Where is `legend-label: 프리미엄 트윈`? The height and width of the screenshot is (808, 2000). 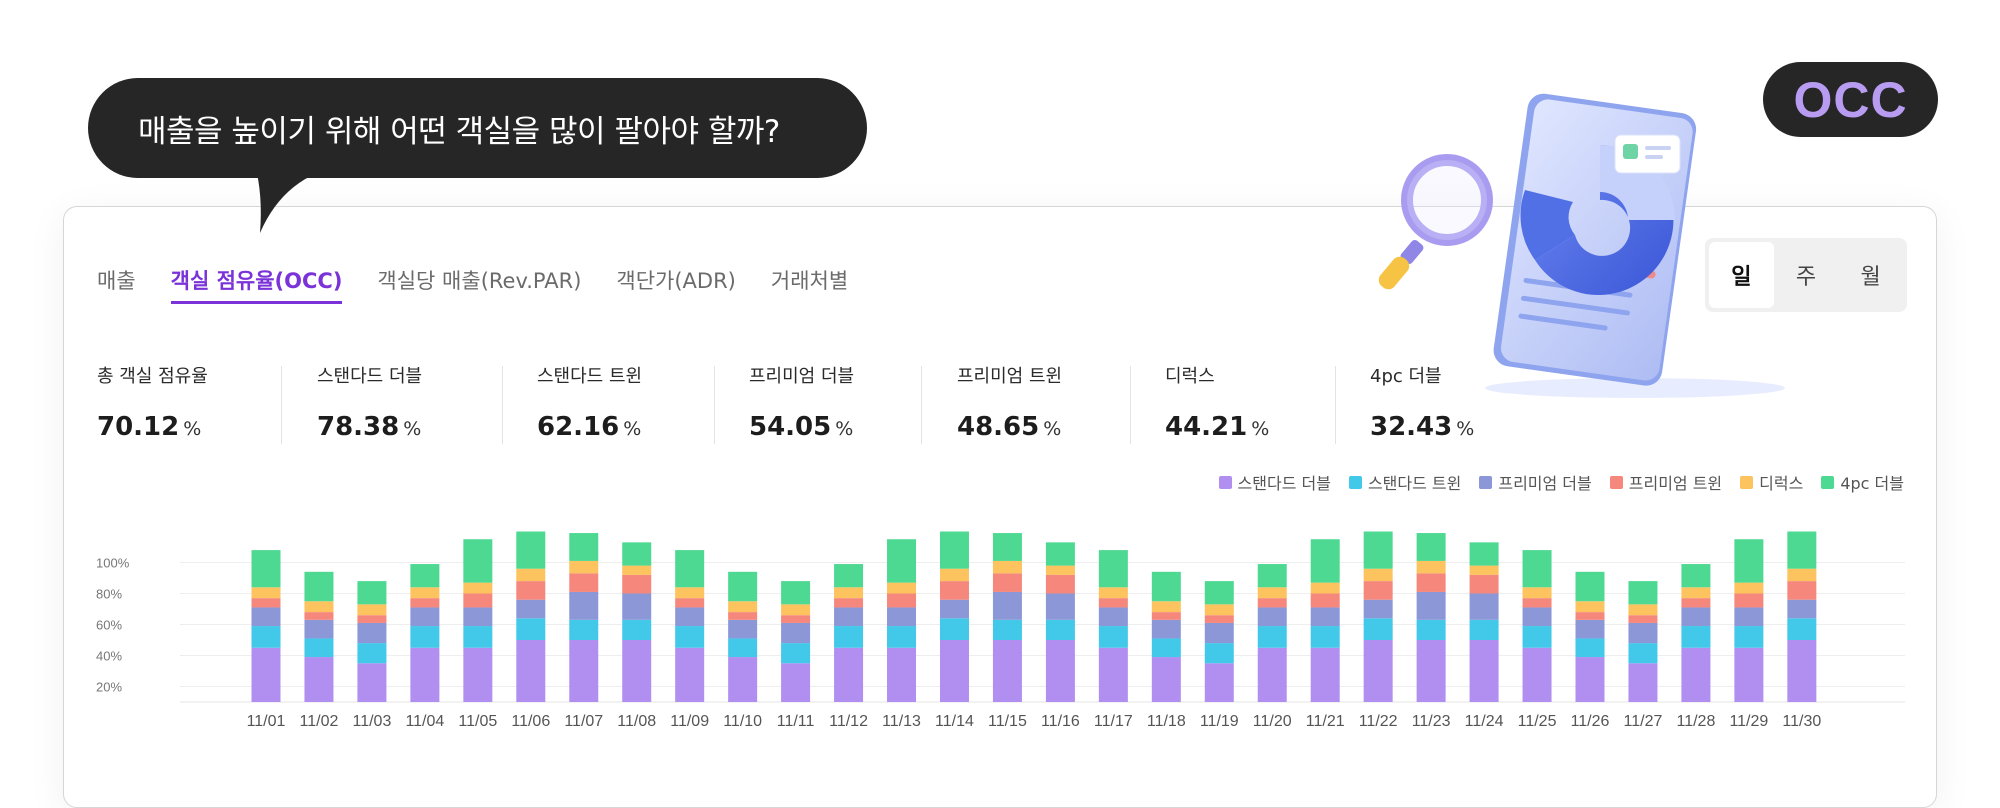
legend-label: 프리미엄 트윈 is located at coordinates (1675, 483).